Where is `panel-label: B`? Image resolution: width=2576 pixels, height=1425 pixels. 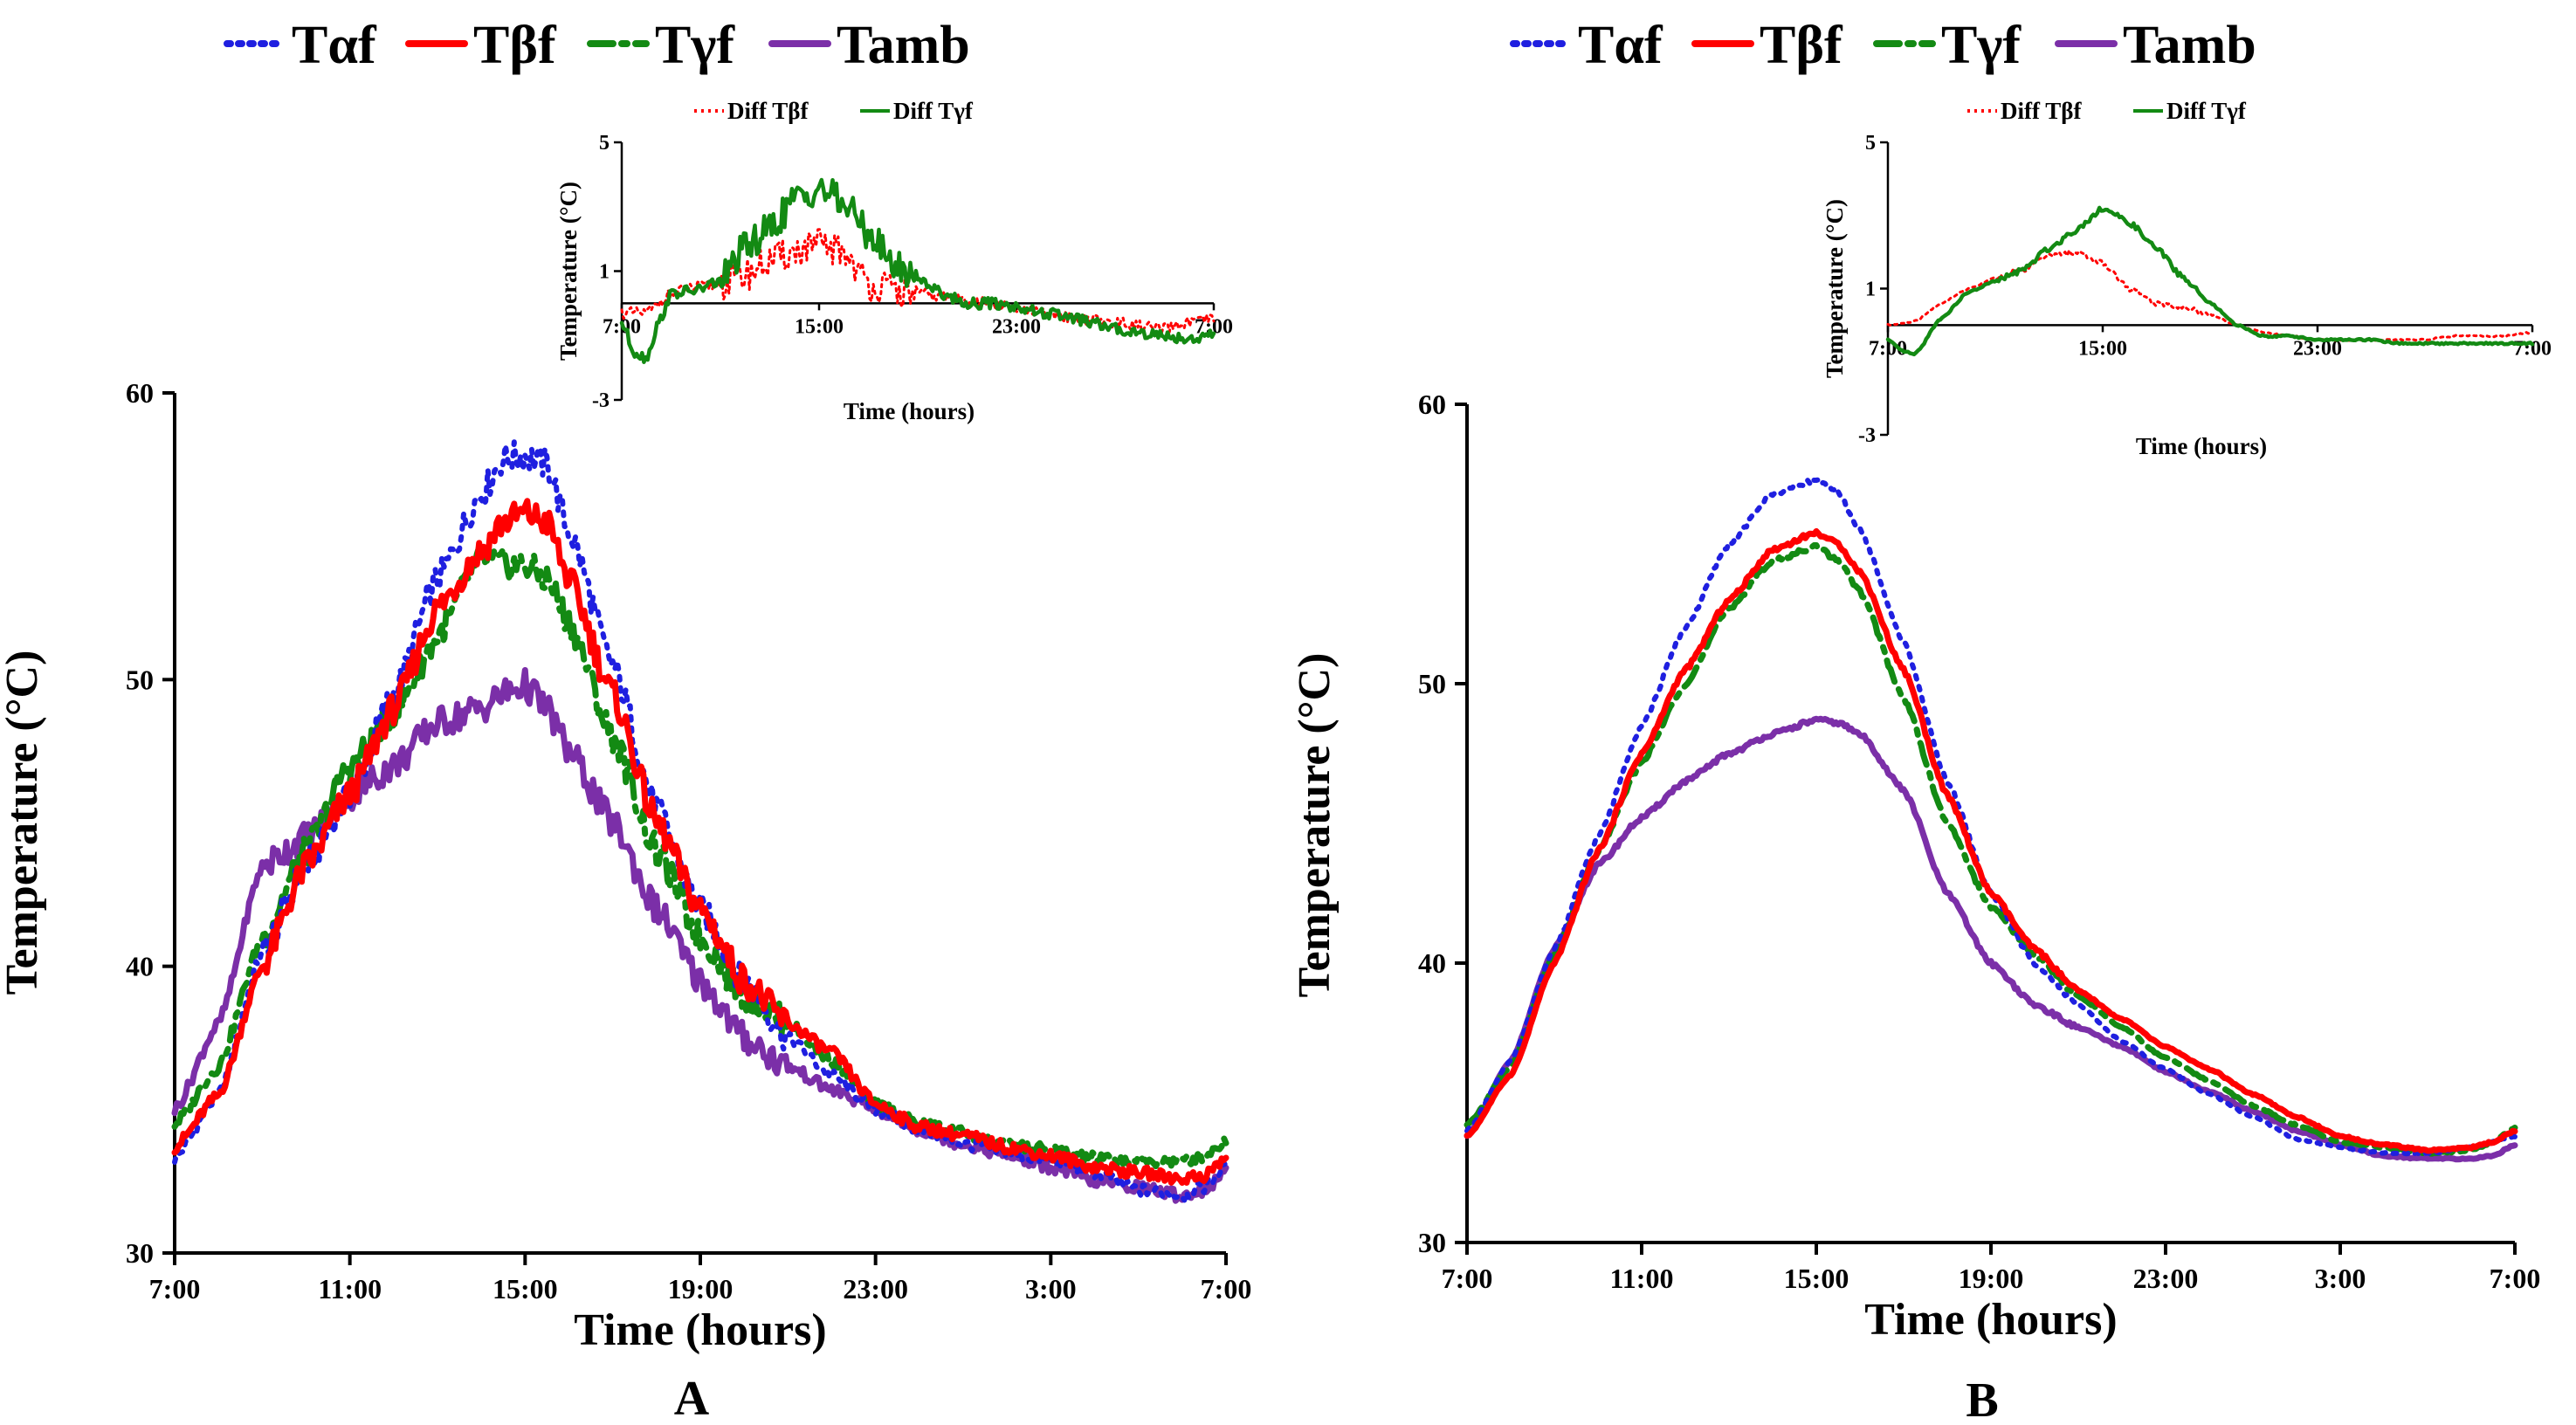
panel-label: B is located at coordinates (1982, 1399).